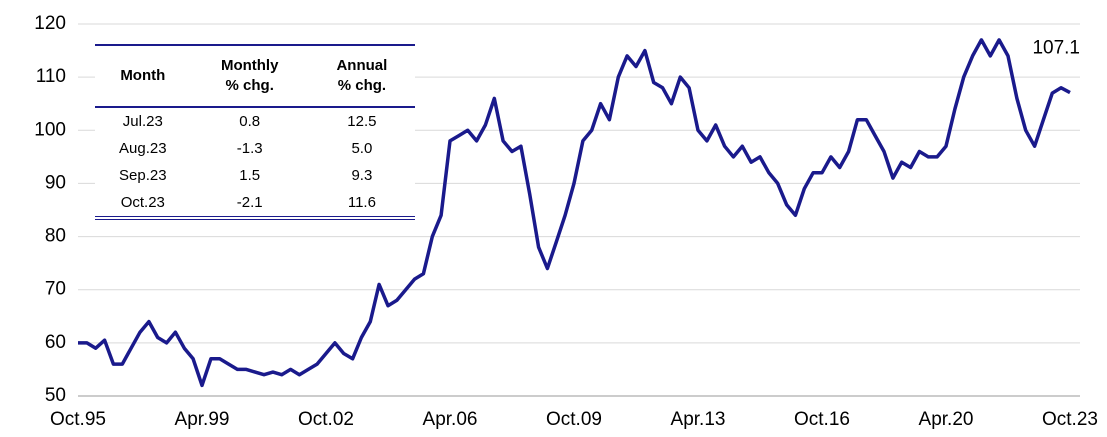  Describe the element at coordinates (78, 419) in the screenshot. I see `x-tick-label: Oct.95` at that location.